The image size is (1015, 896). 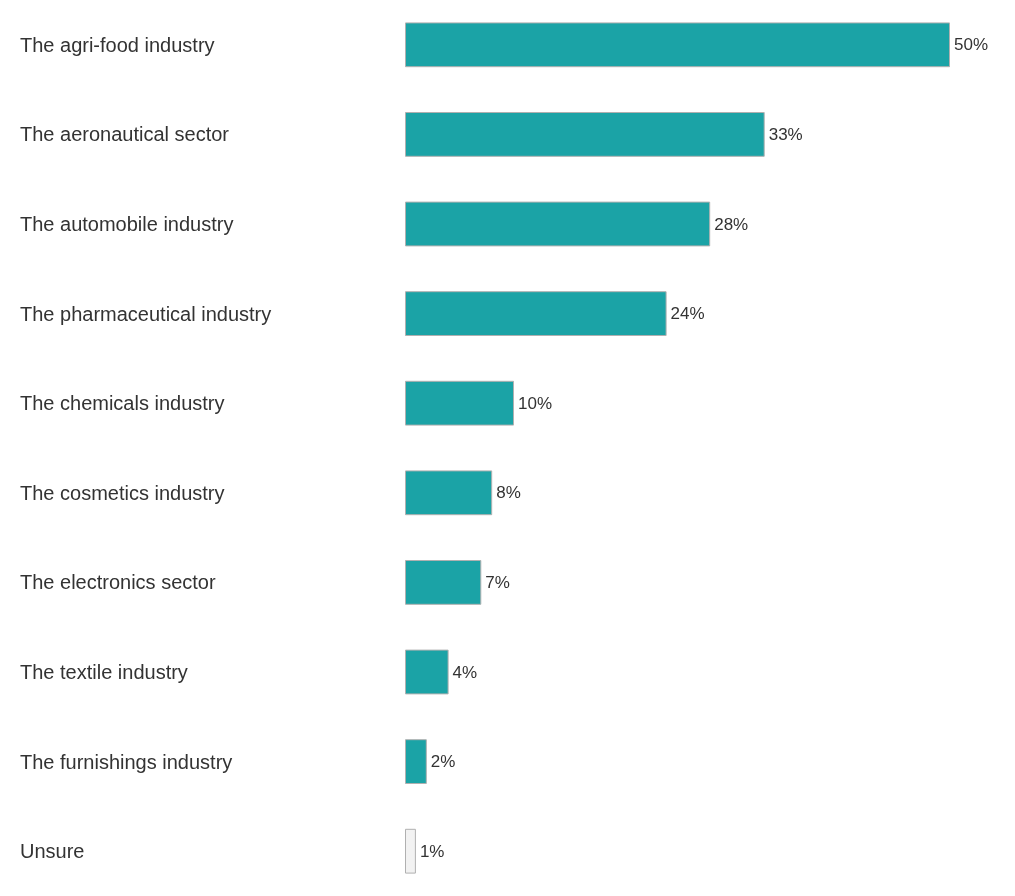 What do you see at coordinates (535, 403) in the screenshot?
I see `data-label: 10%` at bounding box center [535, 403].